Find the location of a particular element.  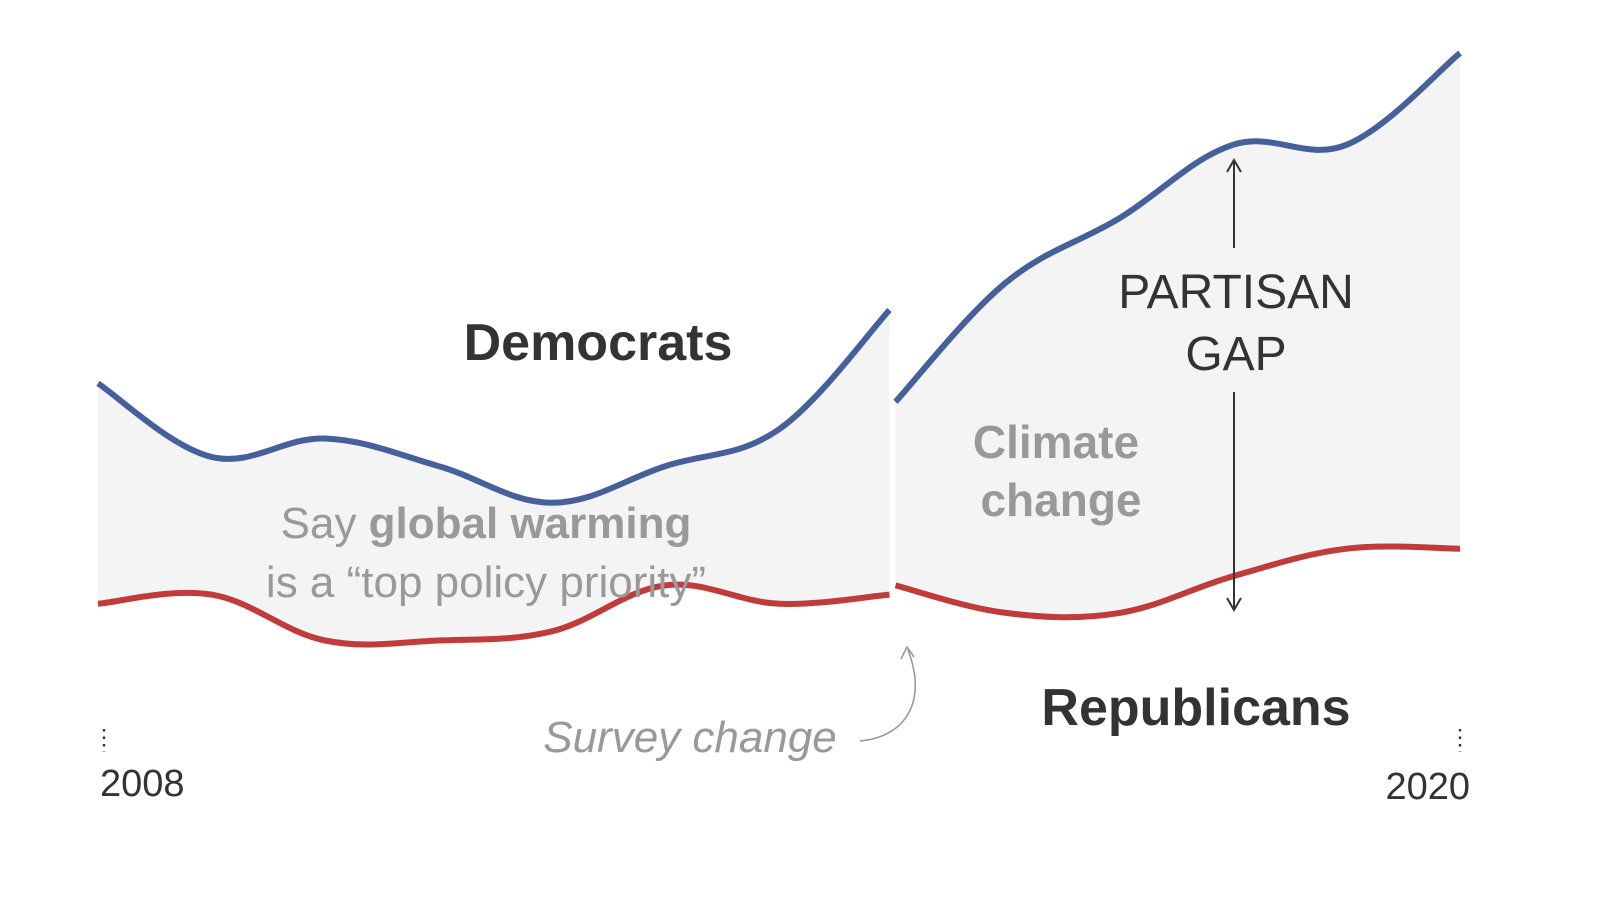

partisan-gap-label-line1: PARTISAN is located at coordinates (1236, 292).